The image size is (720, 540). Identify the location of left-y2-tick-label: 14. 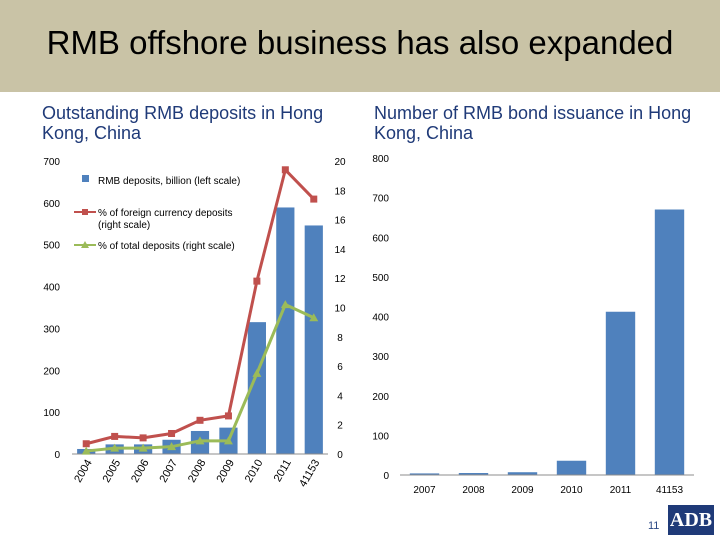
(340, 250).